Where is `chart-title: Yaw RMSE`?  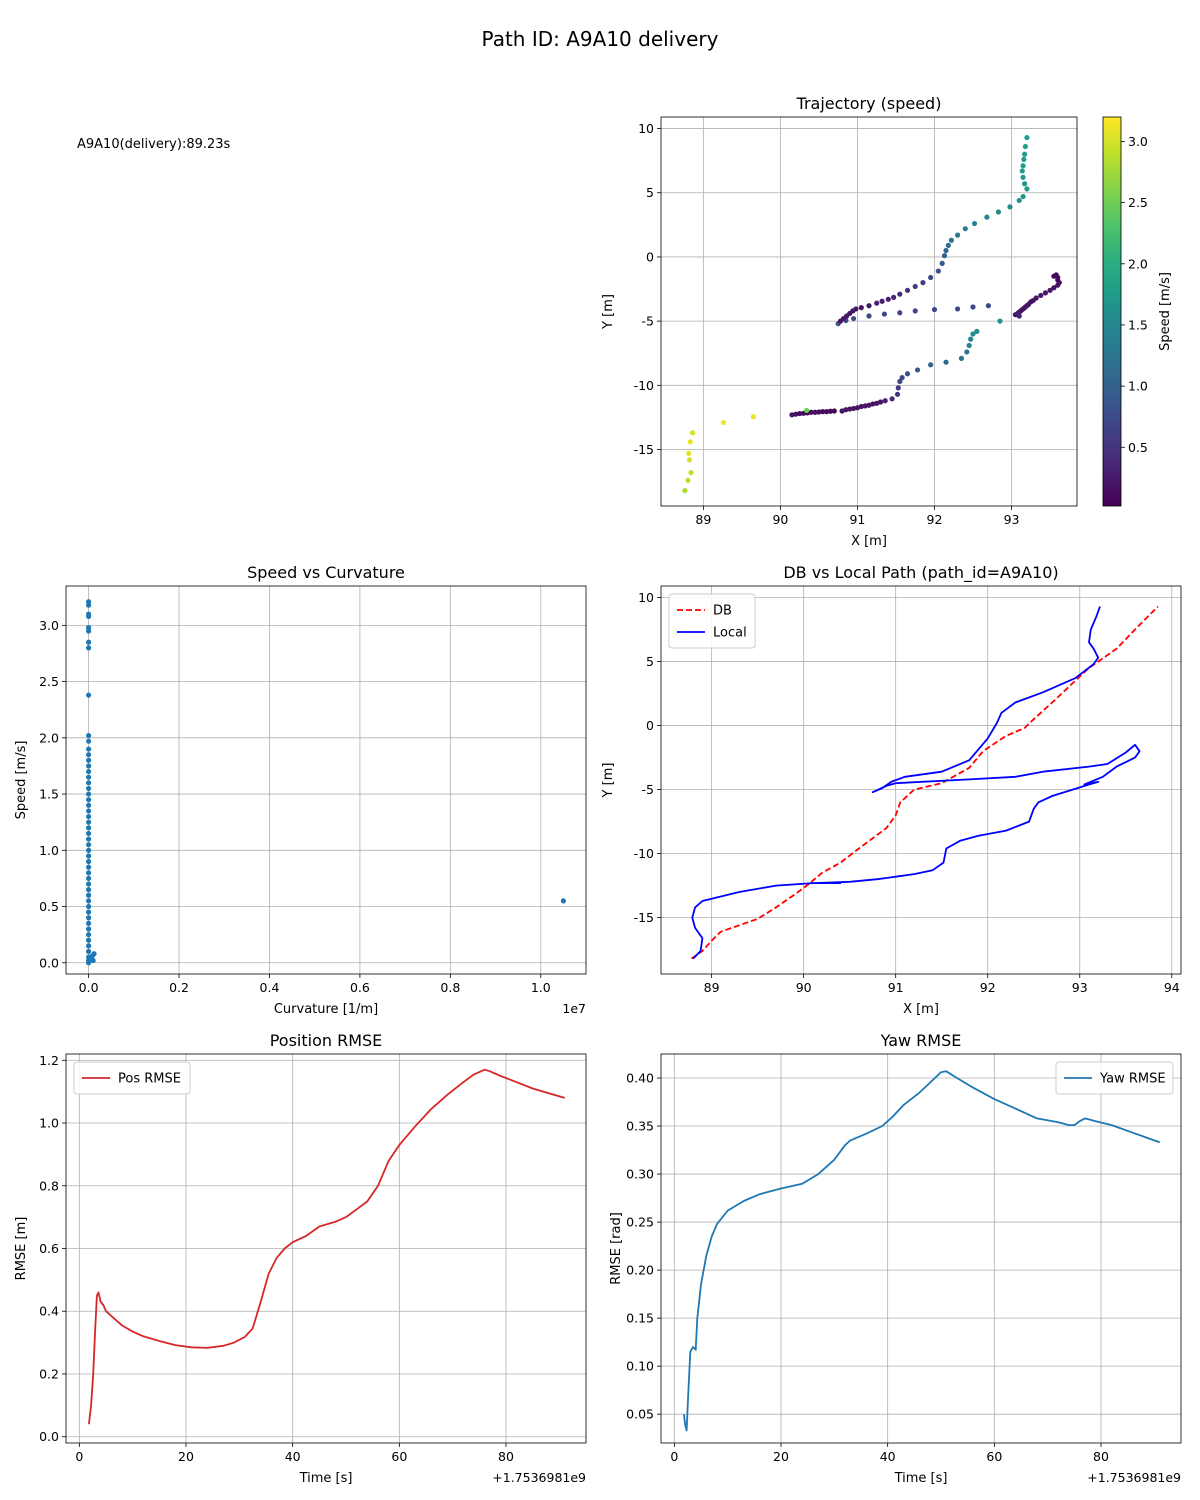
chart-title: Yaw RMSE is located at coordinates (921, 1040).